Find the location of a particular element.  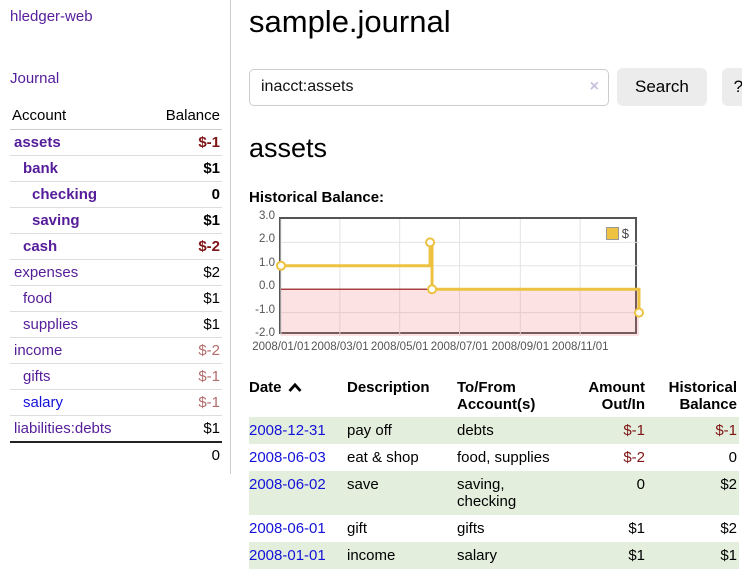

y-axis-tick-label: 1.0 is located at coordinates (267, 262).